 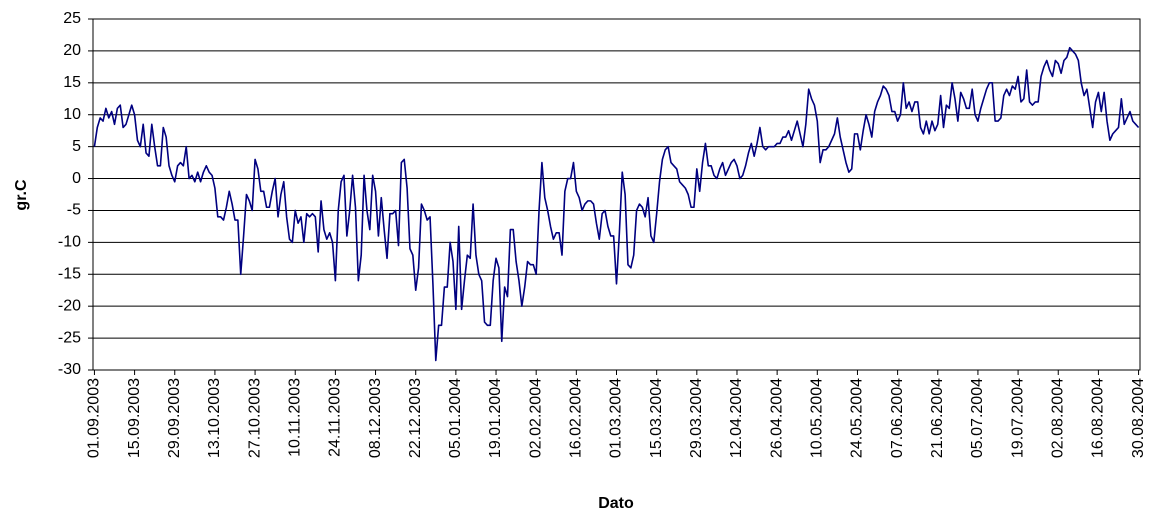 I want to click on y-tick-label: -15, so click(x=69, y=273).